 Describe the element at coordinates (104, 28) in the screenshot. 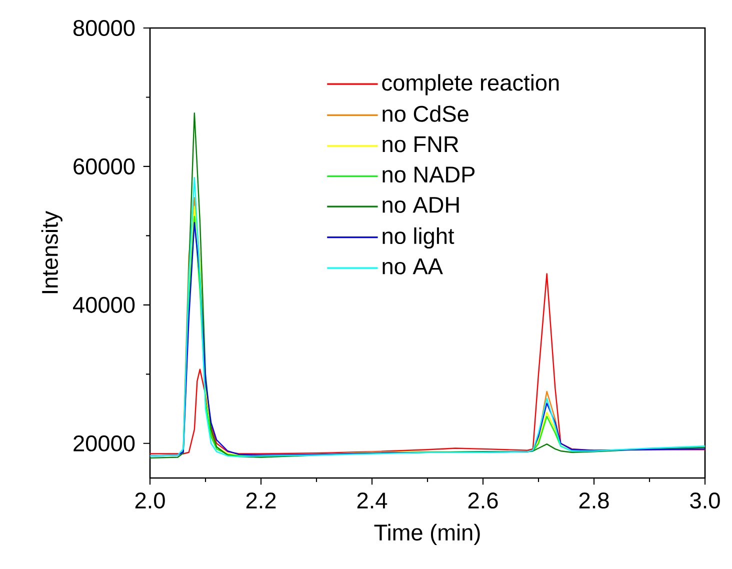

I see `y-tick-label: 80000` at that location.